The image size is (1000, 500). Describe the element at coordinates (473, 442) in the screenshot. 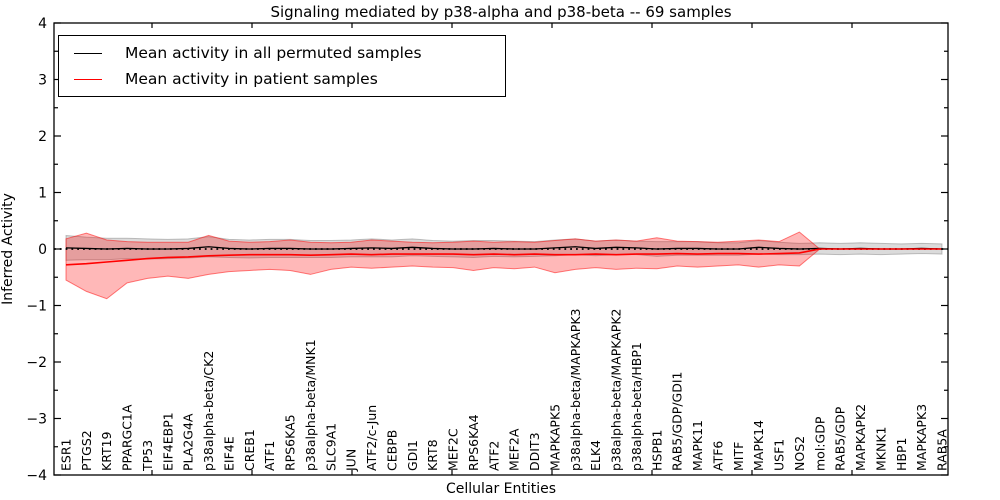

I see `x-tick-label: RPS6KA4` at that location.